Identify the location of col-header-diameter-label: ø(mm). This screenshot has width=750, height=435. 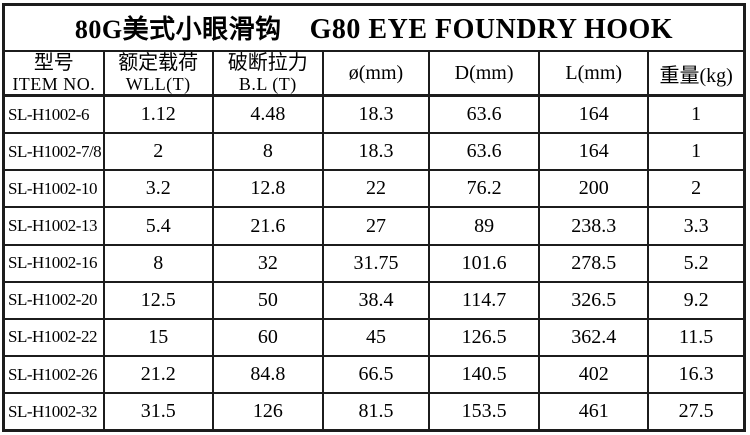
(376, 72).